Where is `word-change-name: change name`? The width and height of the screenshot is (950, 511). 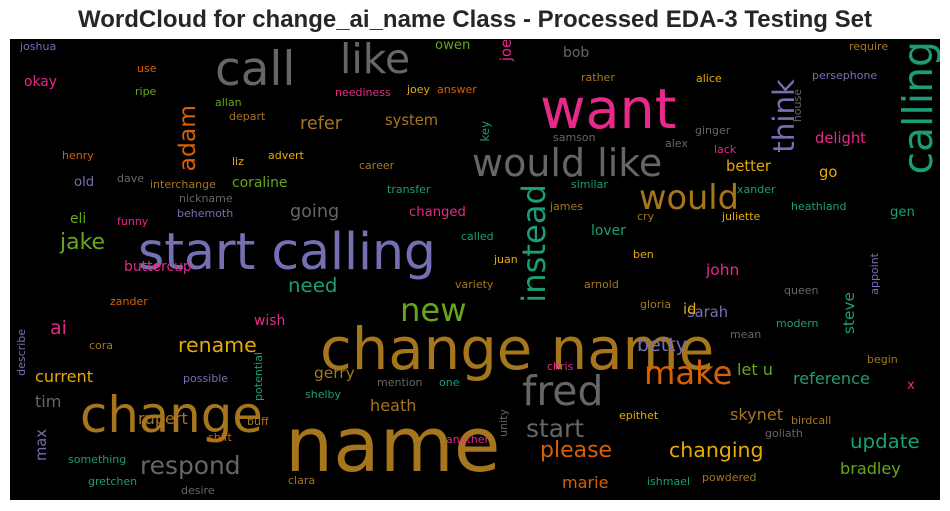 word-change-name: change name is located at coordinates (517, 349).